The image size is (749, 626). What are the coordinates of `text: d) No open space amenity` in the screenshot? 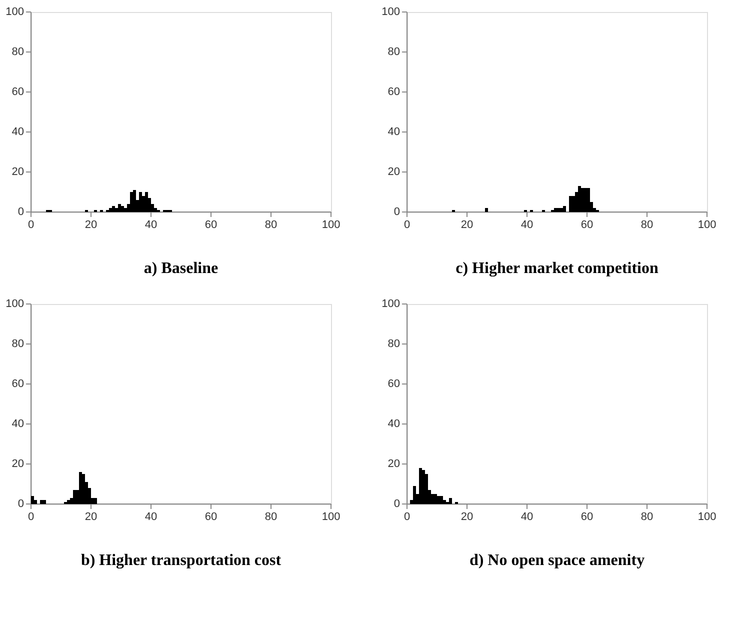 It's located at (557, 560).